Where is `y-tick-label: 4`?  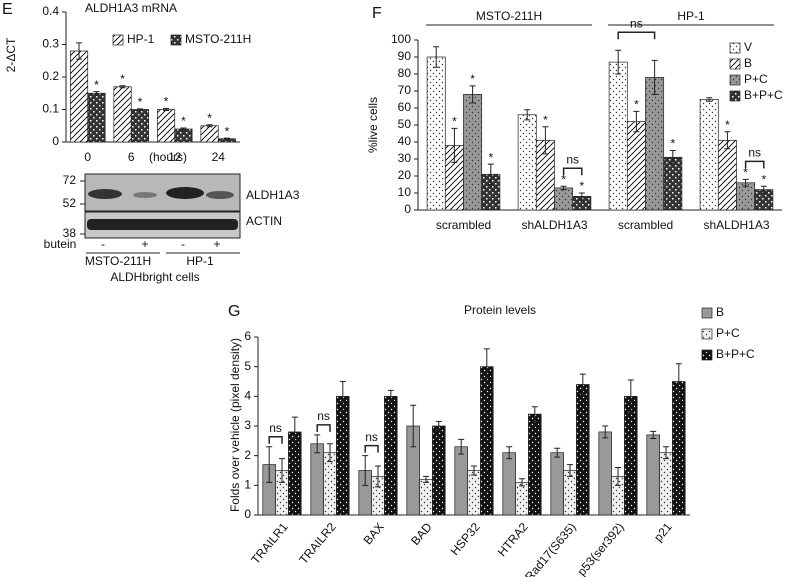
y-tick-label: 4 is located at coordinates (247, 396).